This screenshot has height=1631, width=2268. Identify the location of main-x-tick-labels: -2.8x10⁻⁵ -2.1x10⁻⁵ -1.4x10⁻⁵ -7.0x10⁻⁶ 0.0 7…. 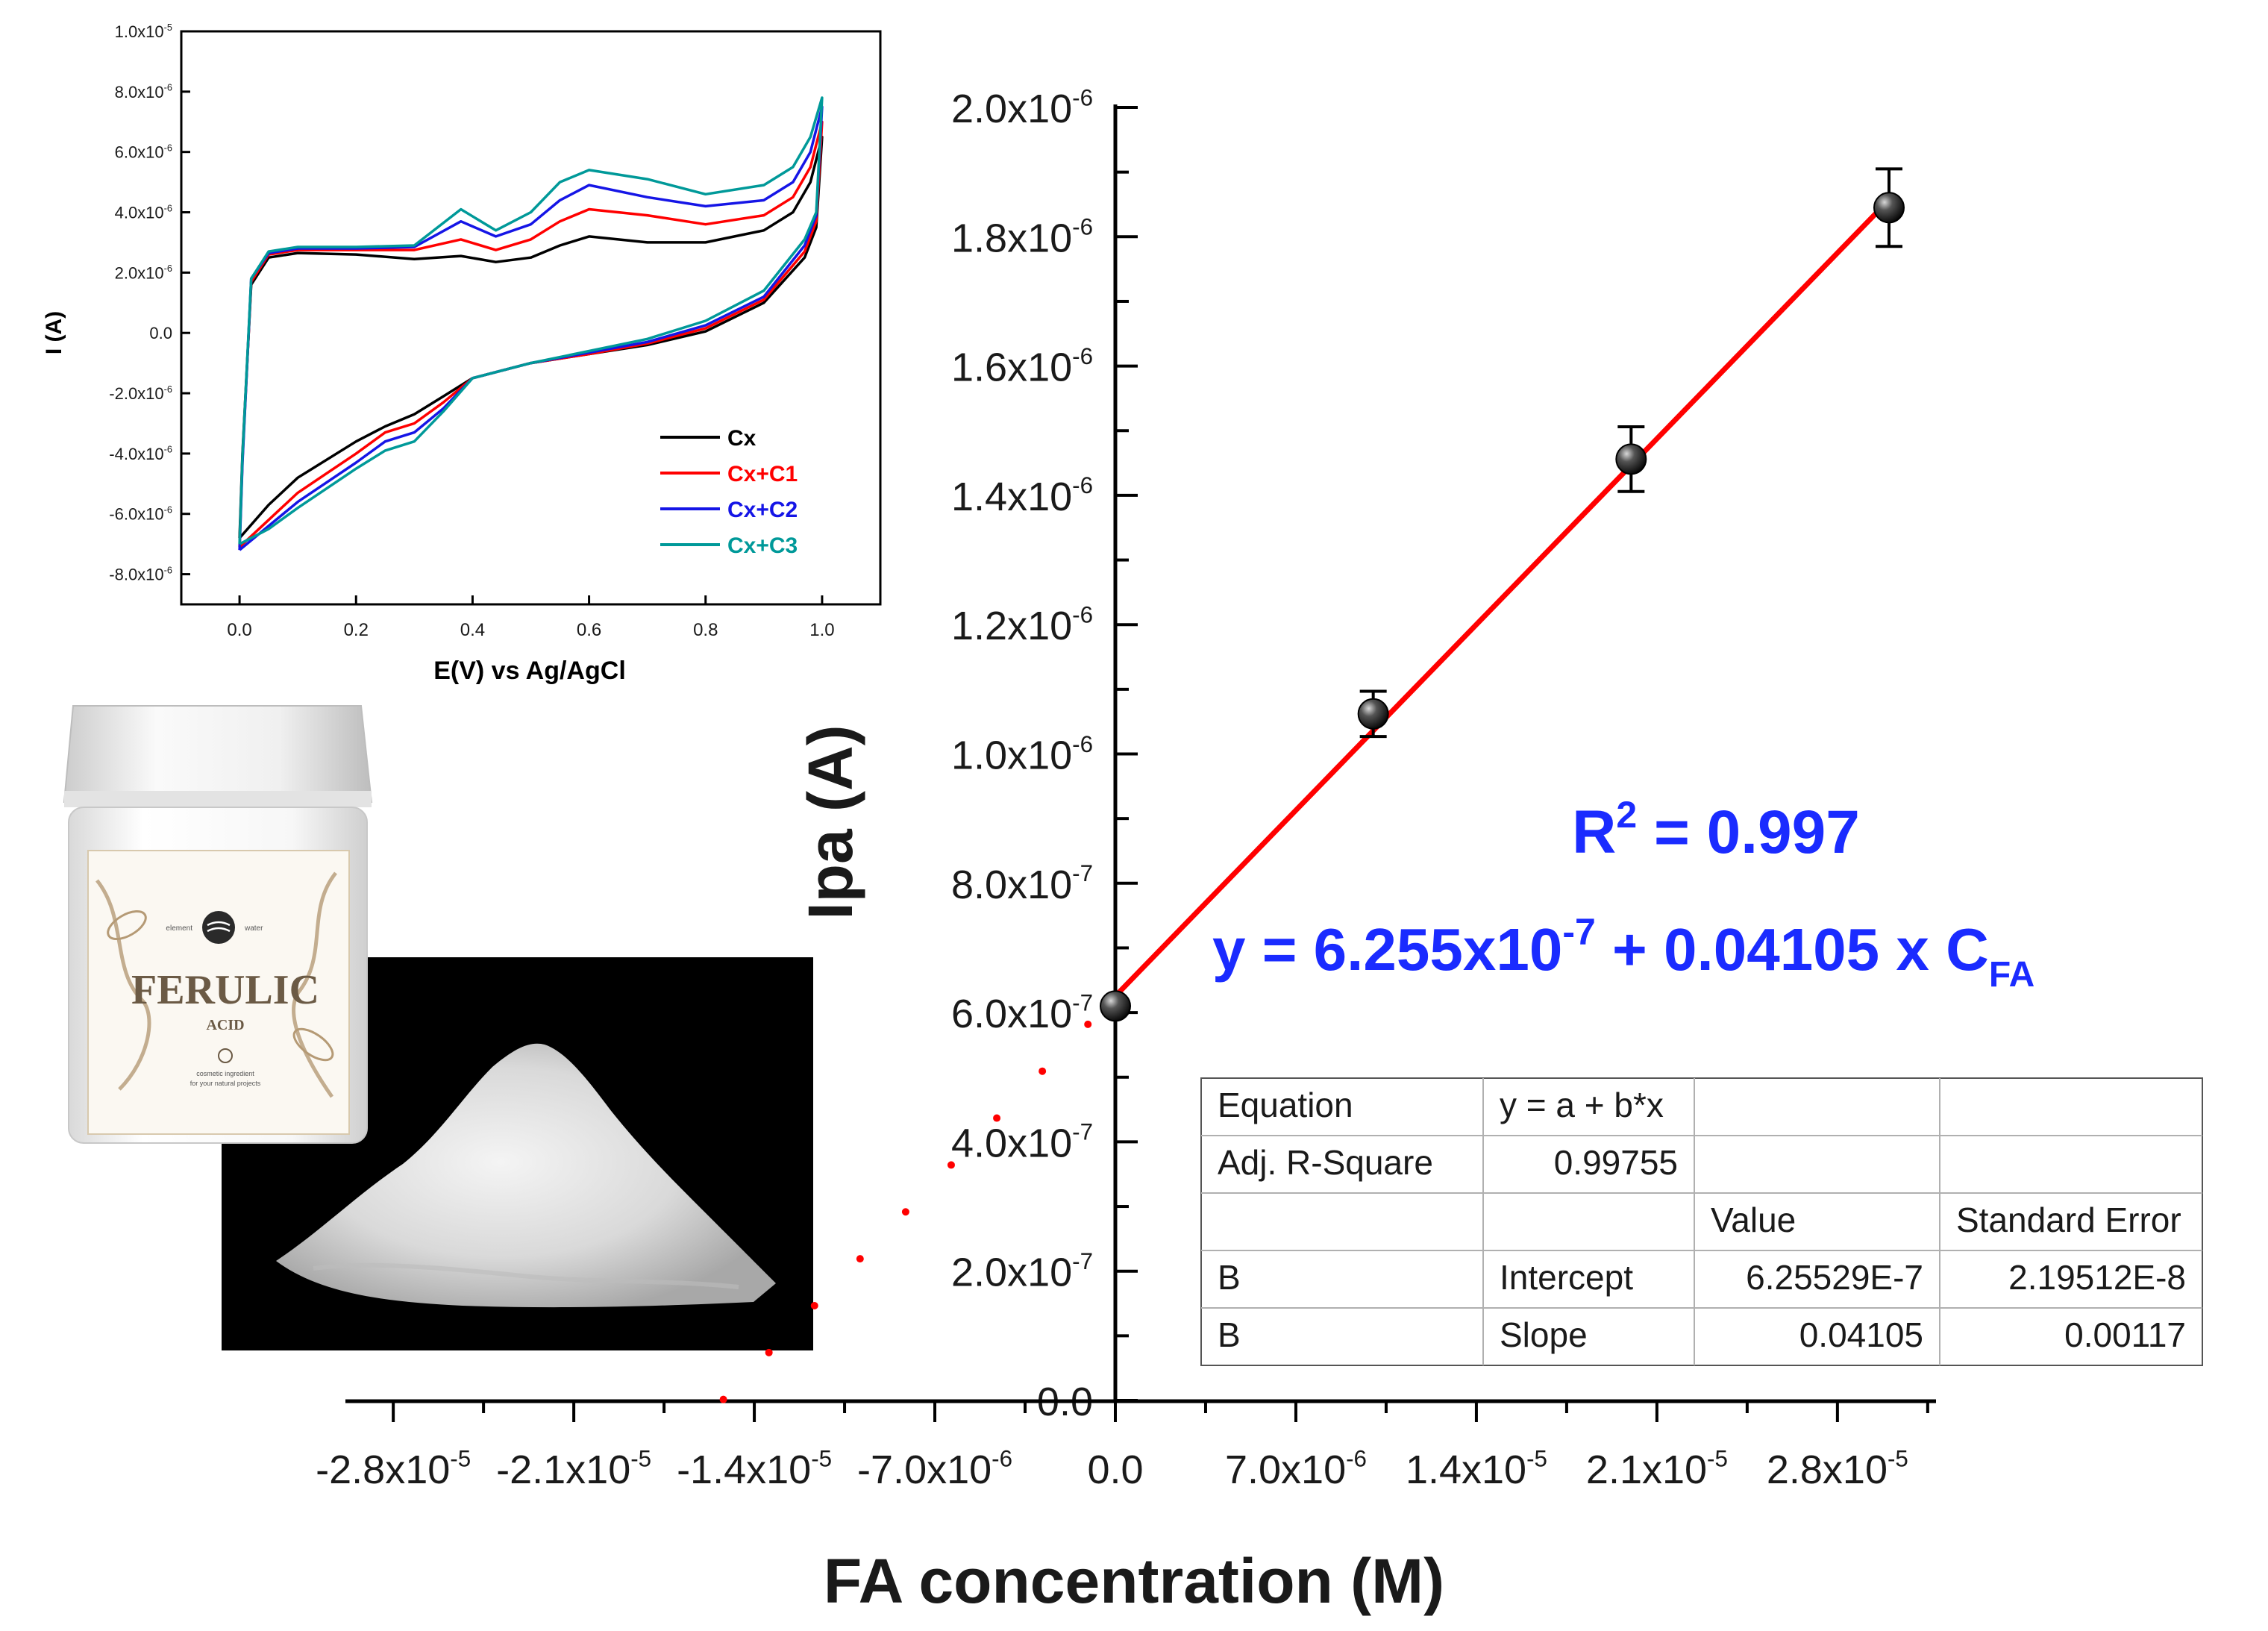
(1112, 1468).